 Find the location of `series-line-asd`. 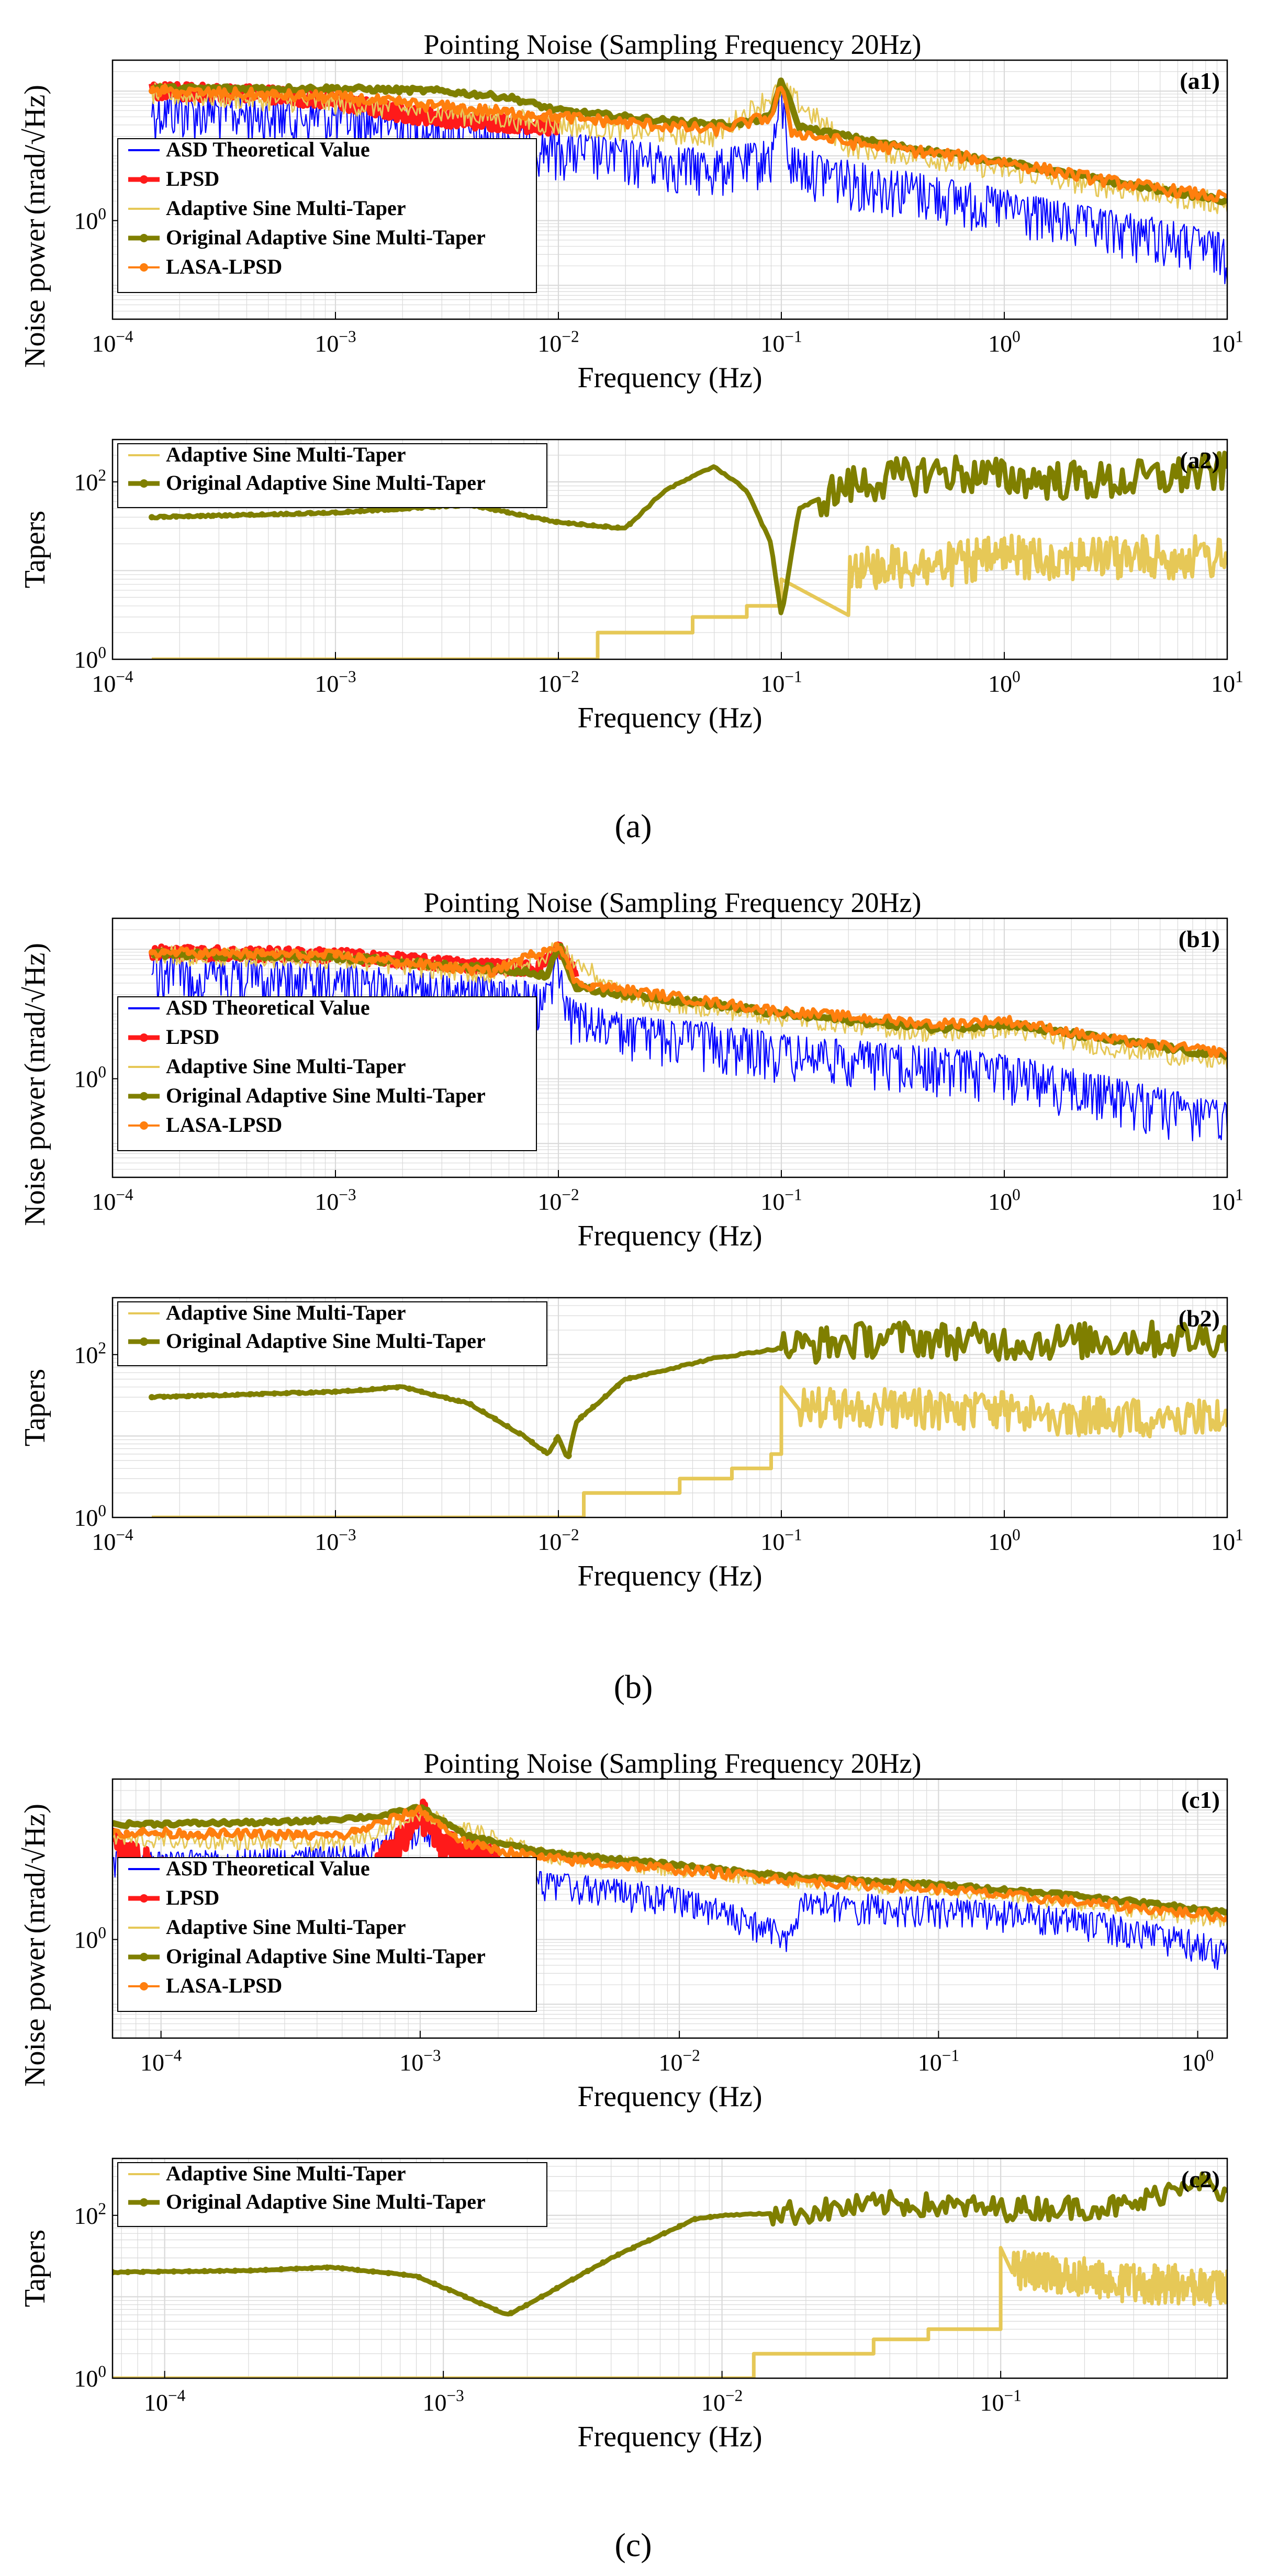

series-line-asd is located at coordinates (670, 1893).